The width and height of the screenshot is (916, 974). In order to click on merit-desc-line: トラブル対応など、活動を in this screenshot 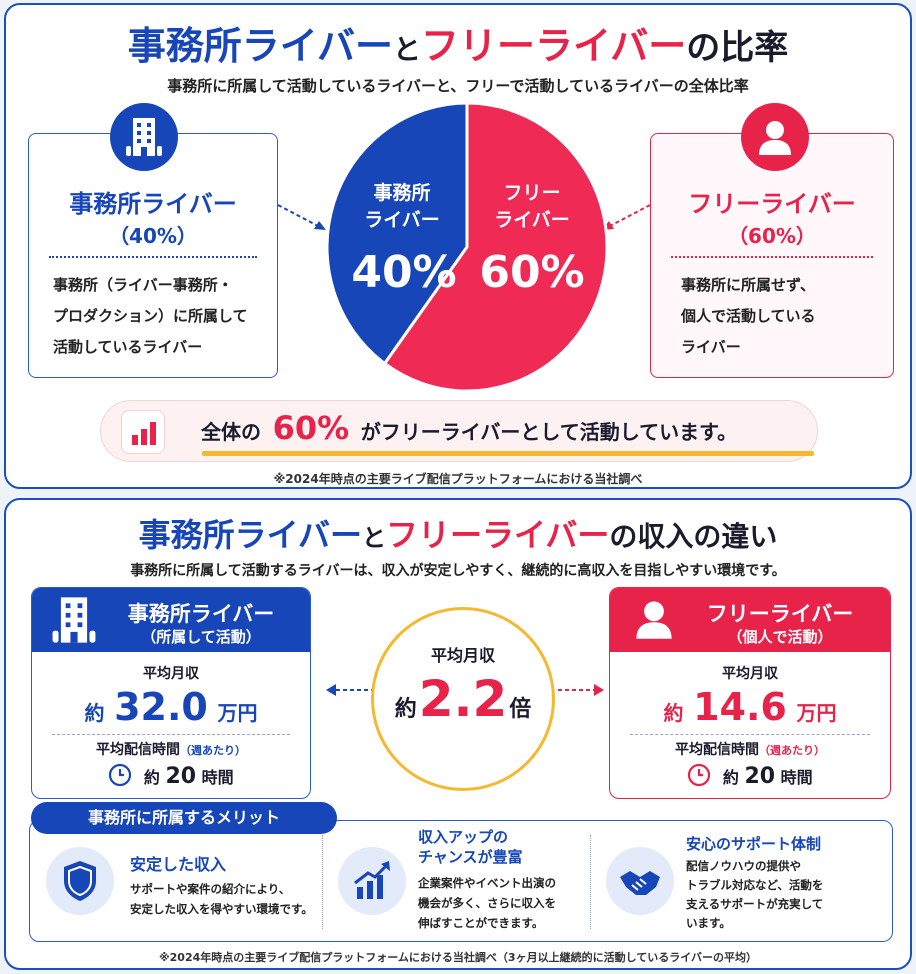, I will do `click(755, 885)`.